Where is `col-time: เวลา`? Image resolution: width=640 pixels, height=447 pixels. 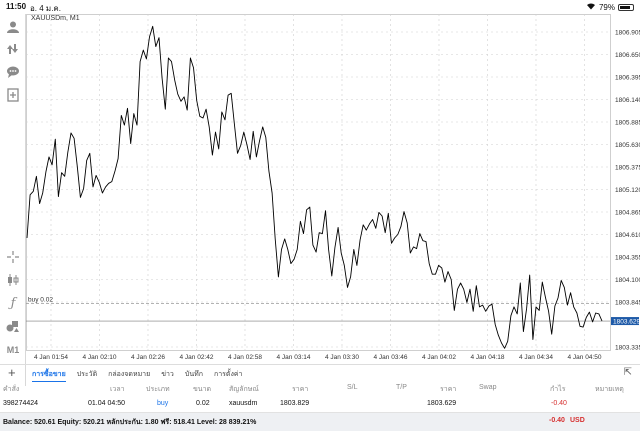 col-time: เวลา is located at coordinates (117, 389).